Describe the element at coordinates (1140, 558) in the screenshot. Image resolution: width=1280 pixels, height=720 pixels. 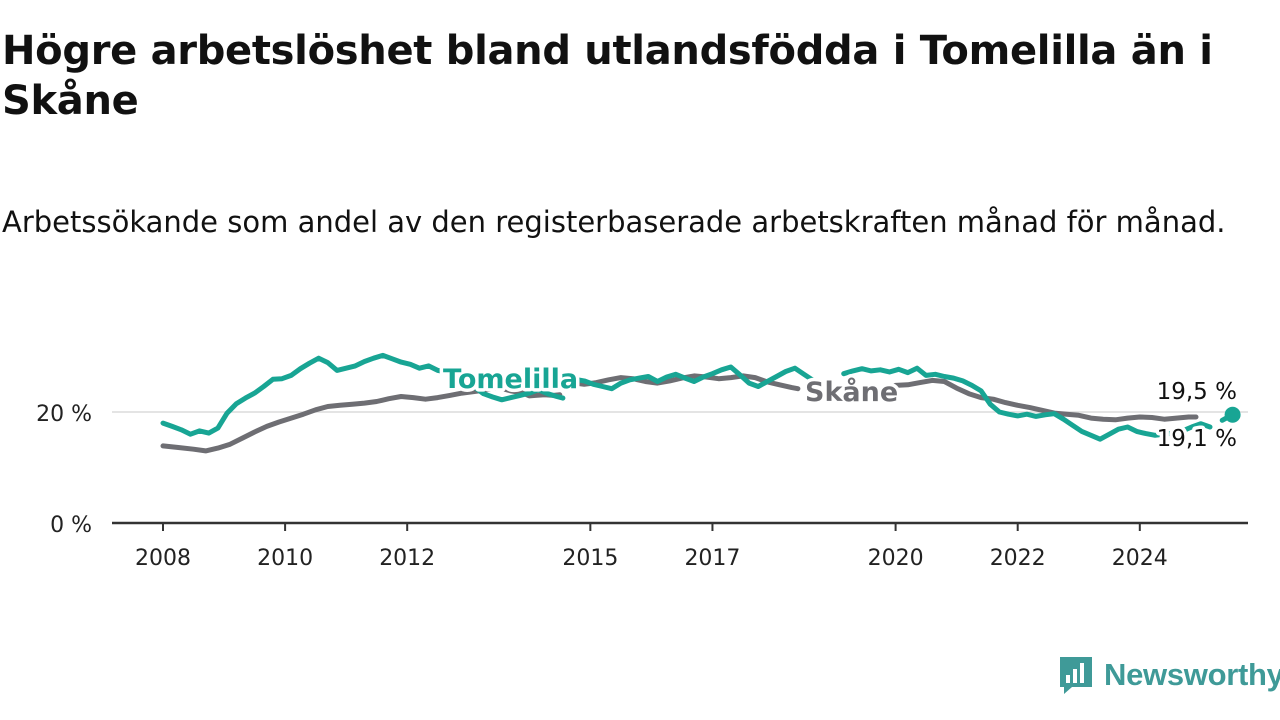
I see `x-tick-label: 2024` at that location.